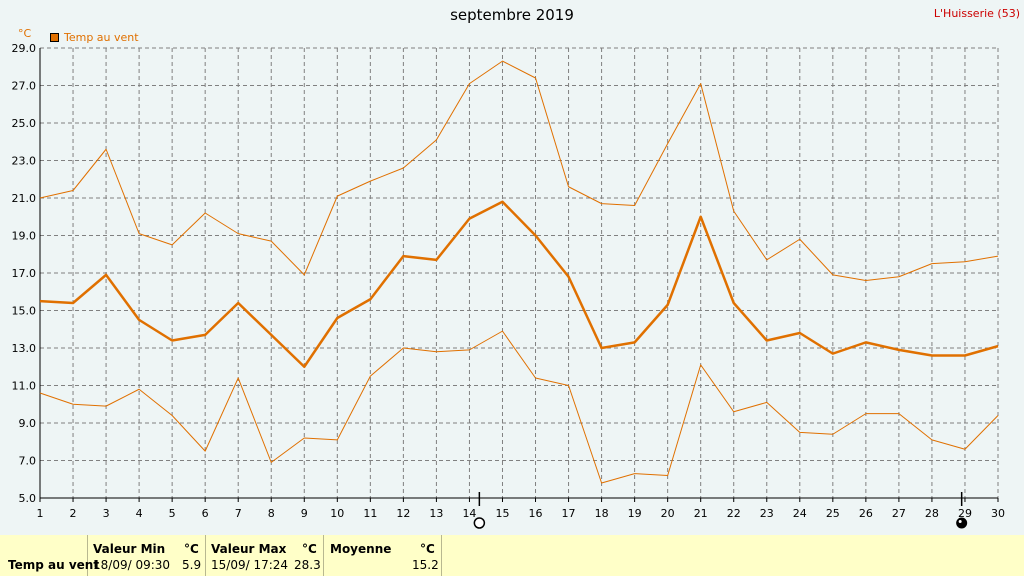 This screenshot has height=576, width=1024. Describe the element at coordinates (899, 513) in the screenshot. I see `x-tick-label: 27` at that location.